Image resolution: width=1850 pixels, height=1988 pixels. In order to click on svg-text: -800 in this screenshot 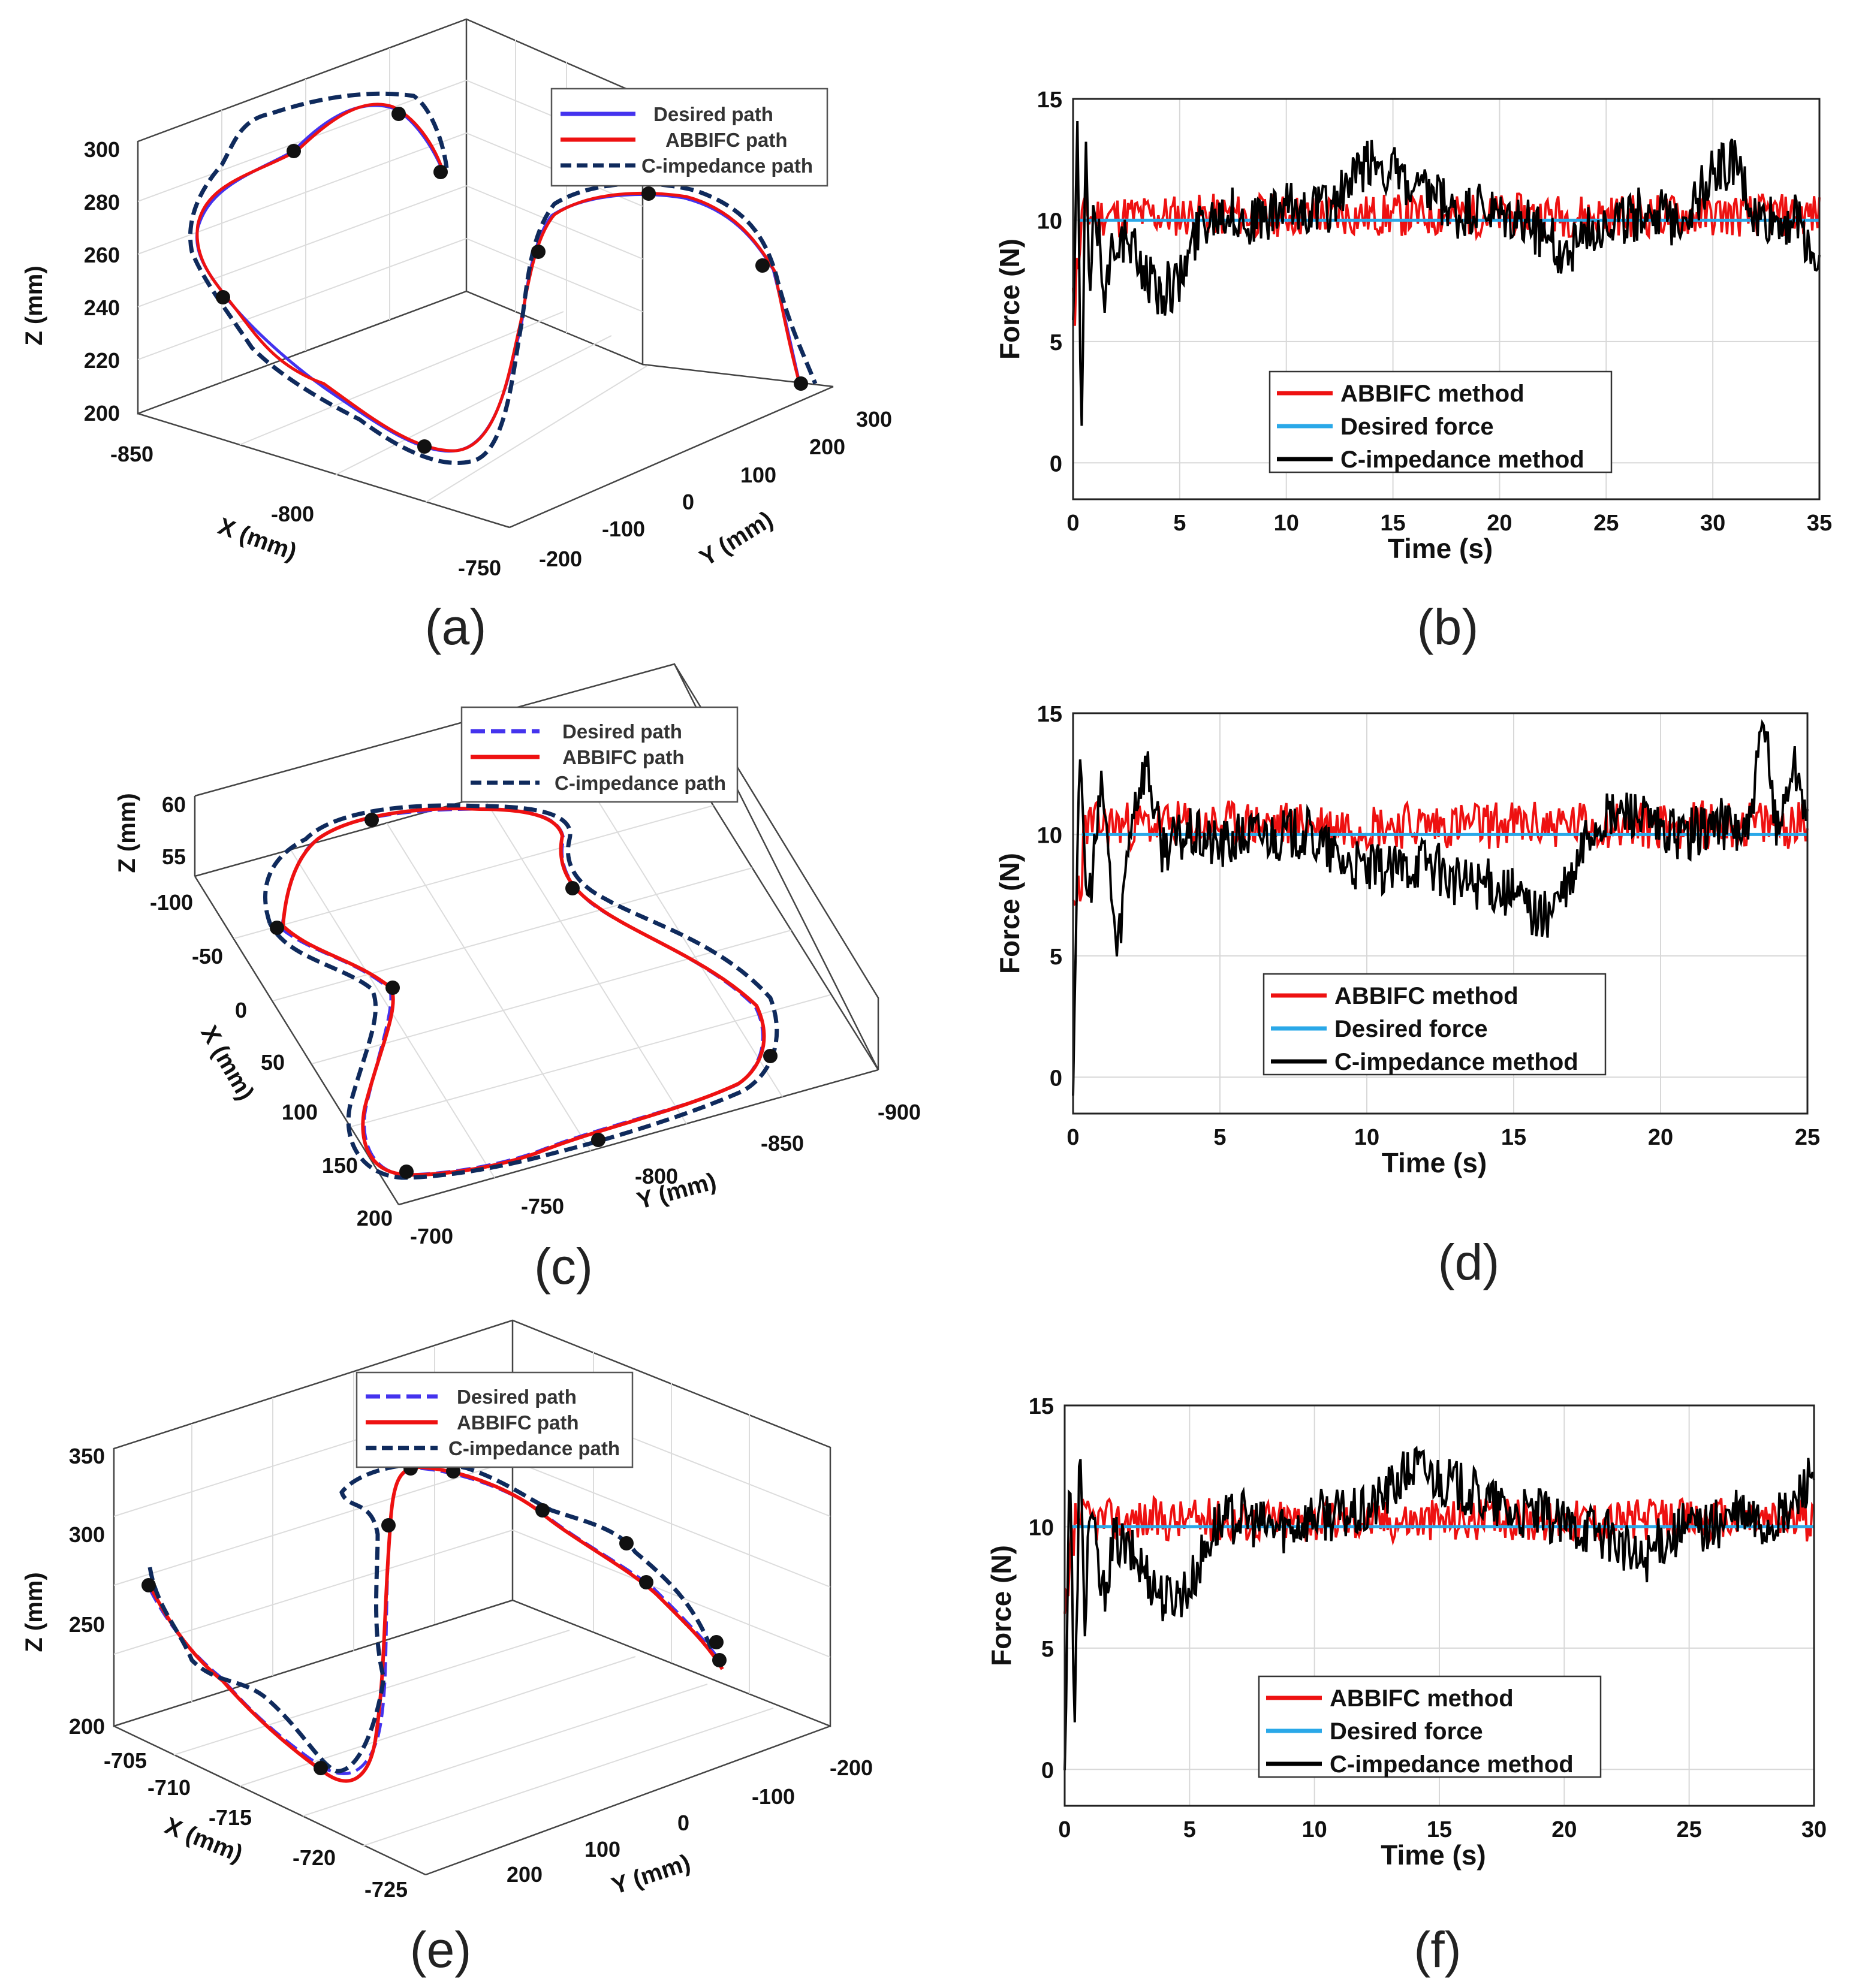, I will do `click(656, 1176)`.